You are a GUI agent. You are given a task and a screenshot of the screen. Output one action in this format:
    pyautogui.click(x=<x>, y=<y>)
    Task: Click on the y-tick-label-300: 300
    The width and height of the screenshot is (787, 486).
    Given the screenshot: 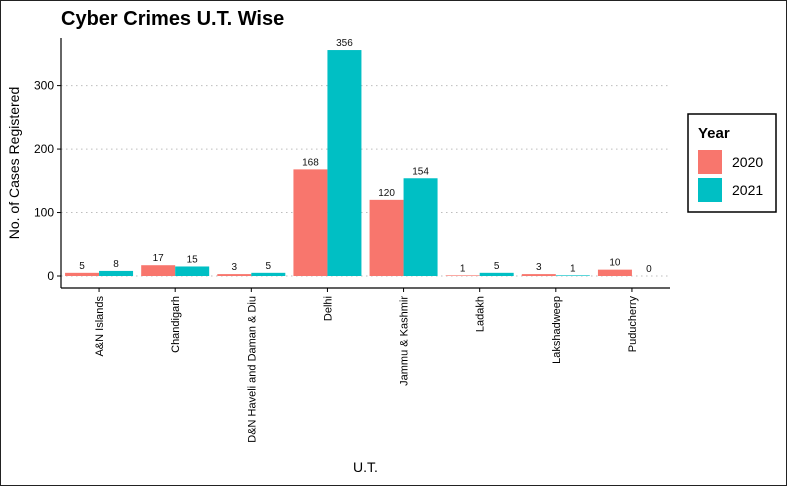 What is the action you would take?
    pyautogui.click(x=44, y=86)
    